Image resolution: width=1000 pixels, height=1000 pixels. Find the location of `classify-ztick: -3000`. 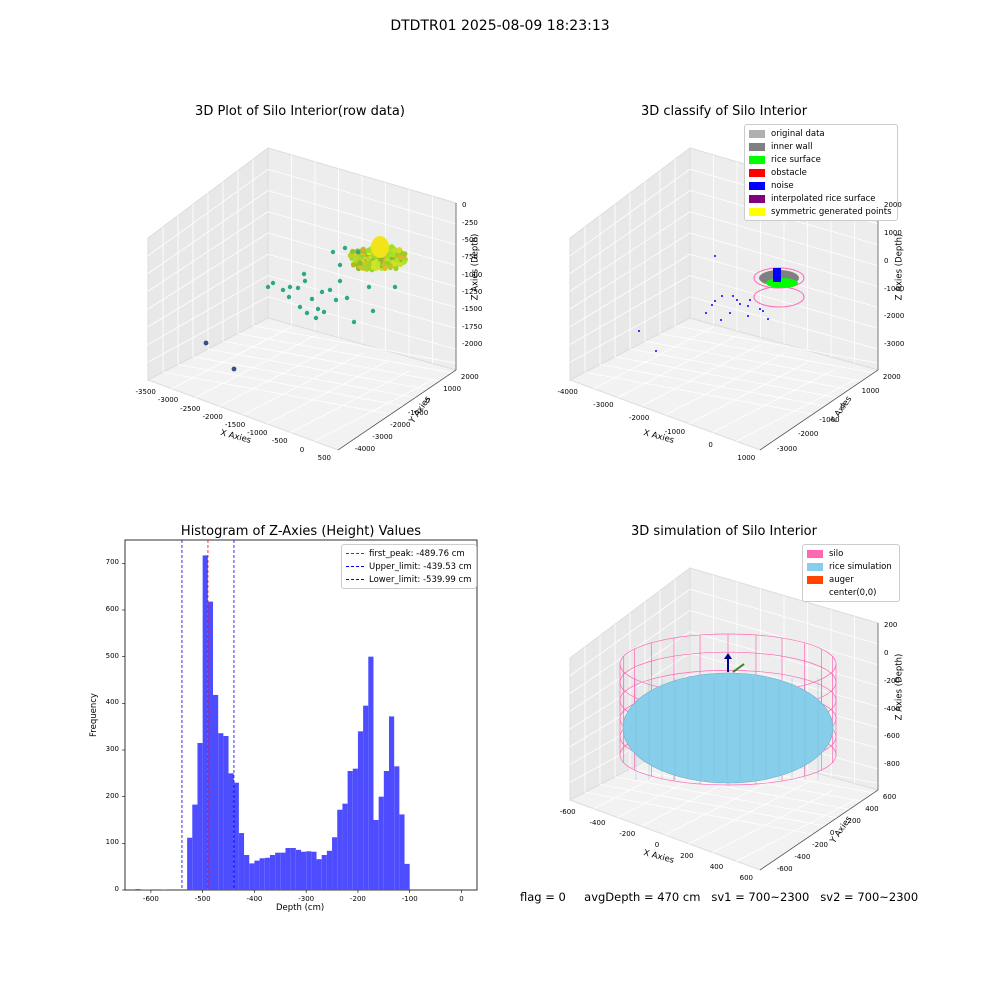

classify-ztick: -3000 is located at coordinates (894, 343).